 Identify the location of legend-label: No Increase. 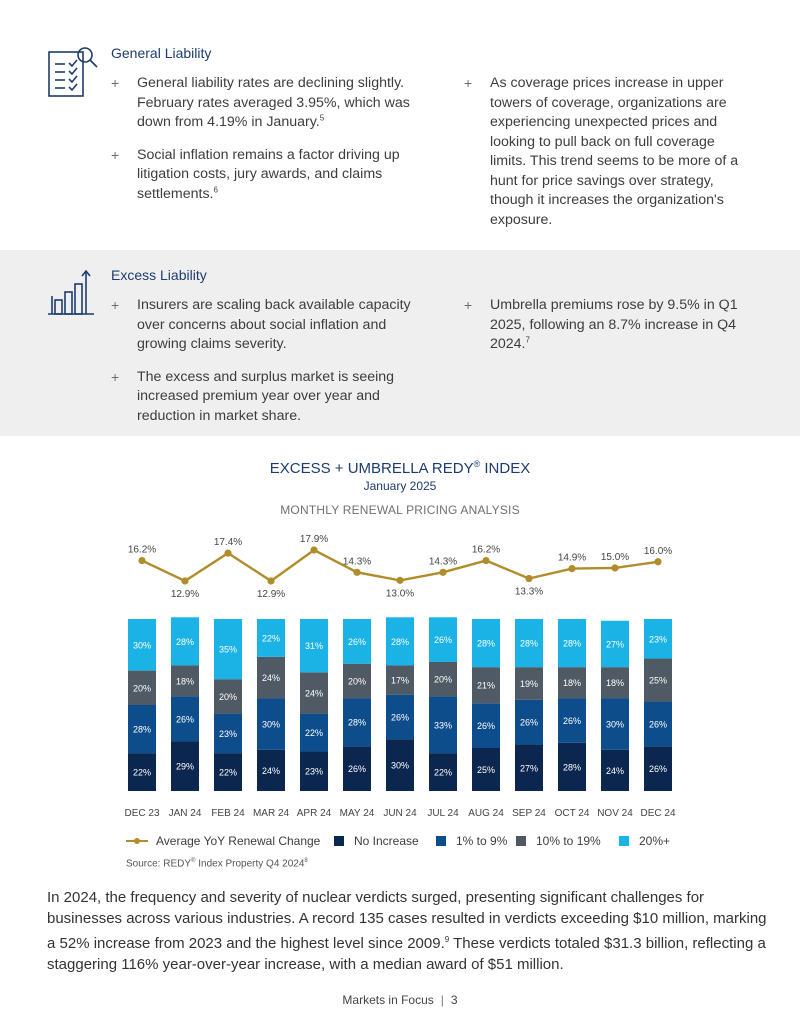
(386, 841).